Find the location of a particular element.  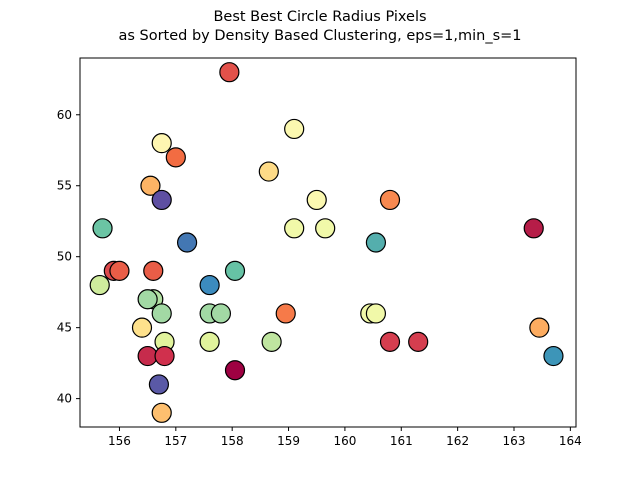

x-tick-label: 159 is located at coordinates (288, 441).